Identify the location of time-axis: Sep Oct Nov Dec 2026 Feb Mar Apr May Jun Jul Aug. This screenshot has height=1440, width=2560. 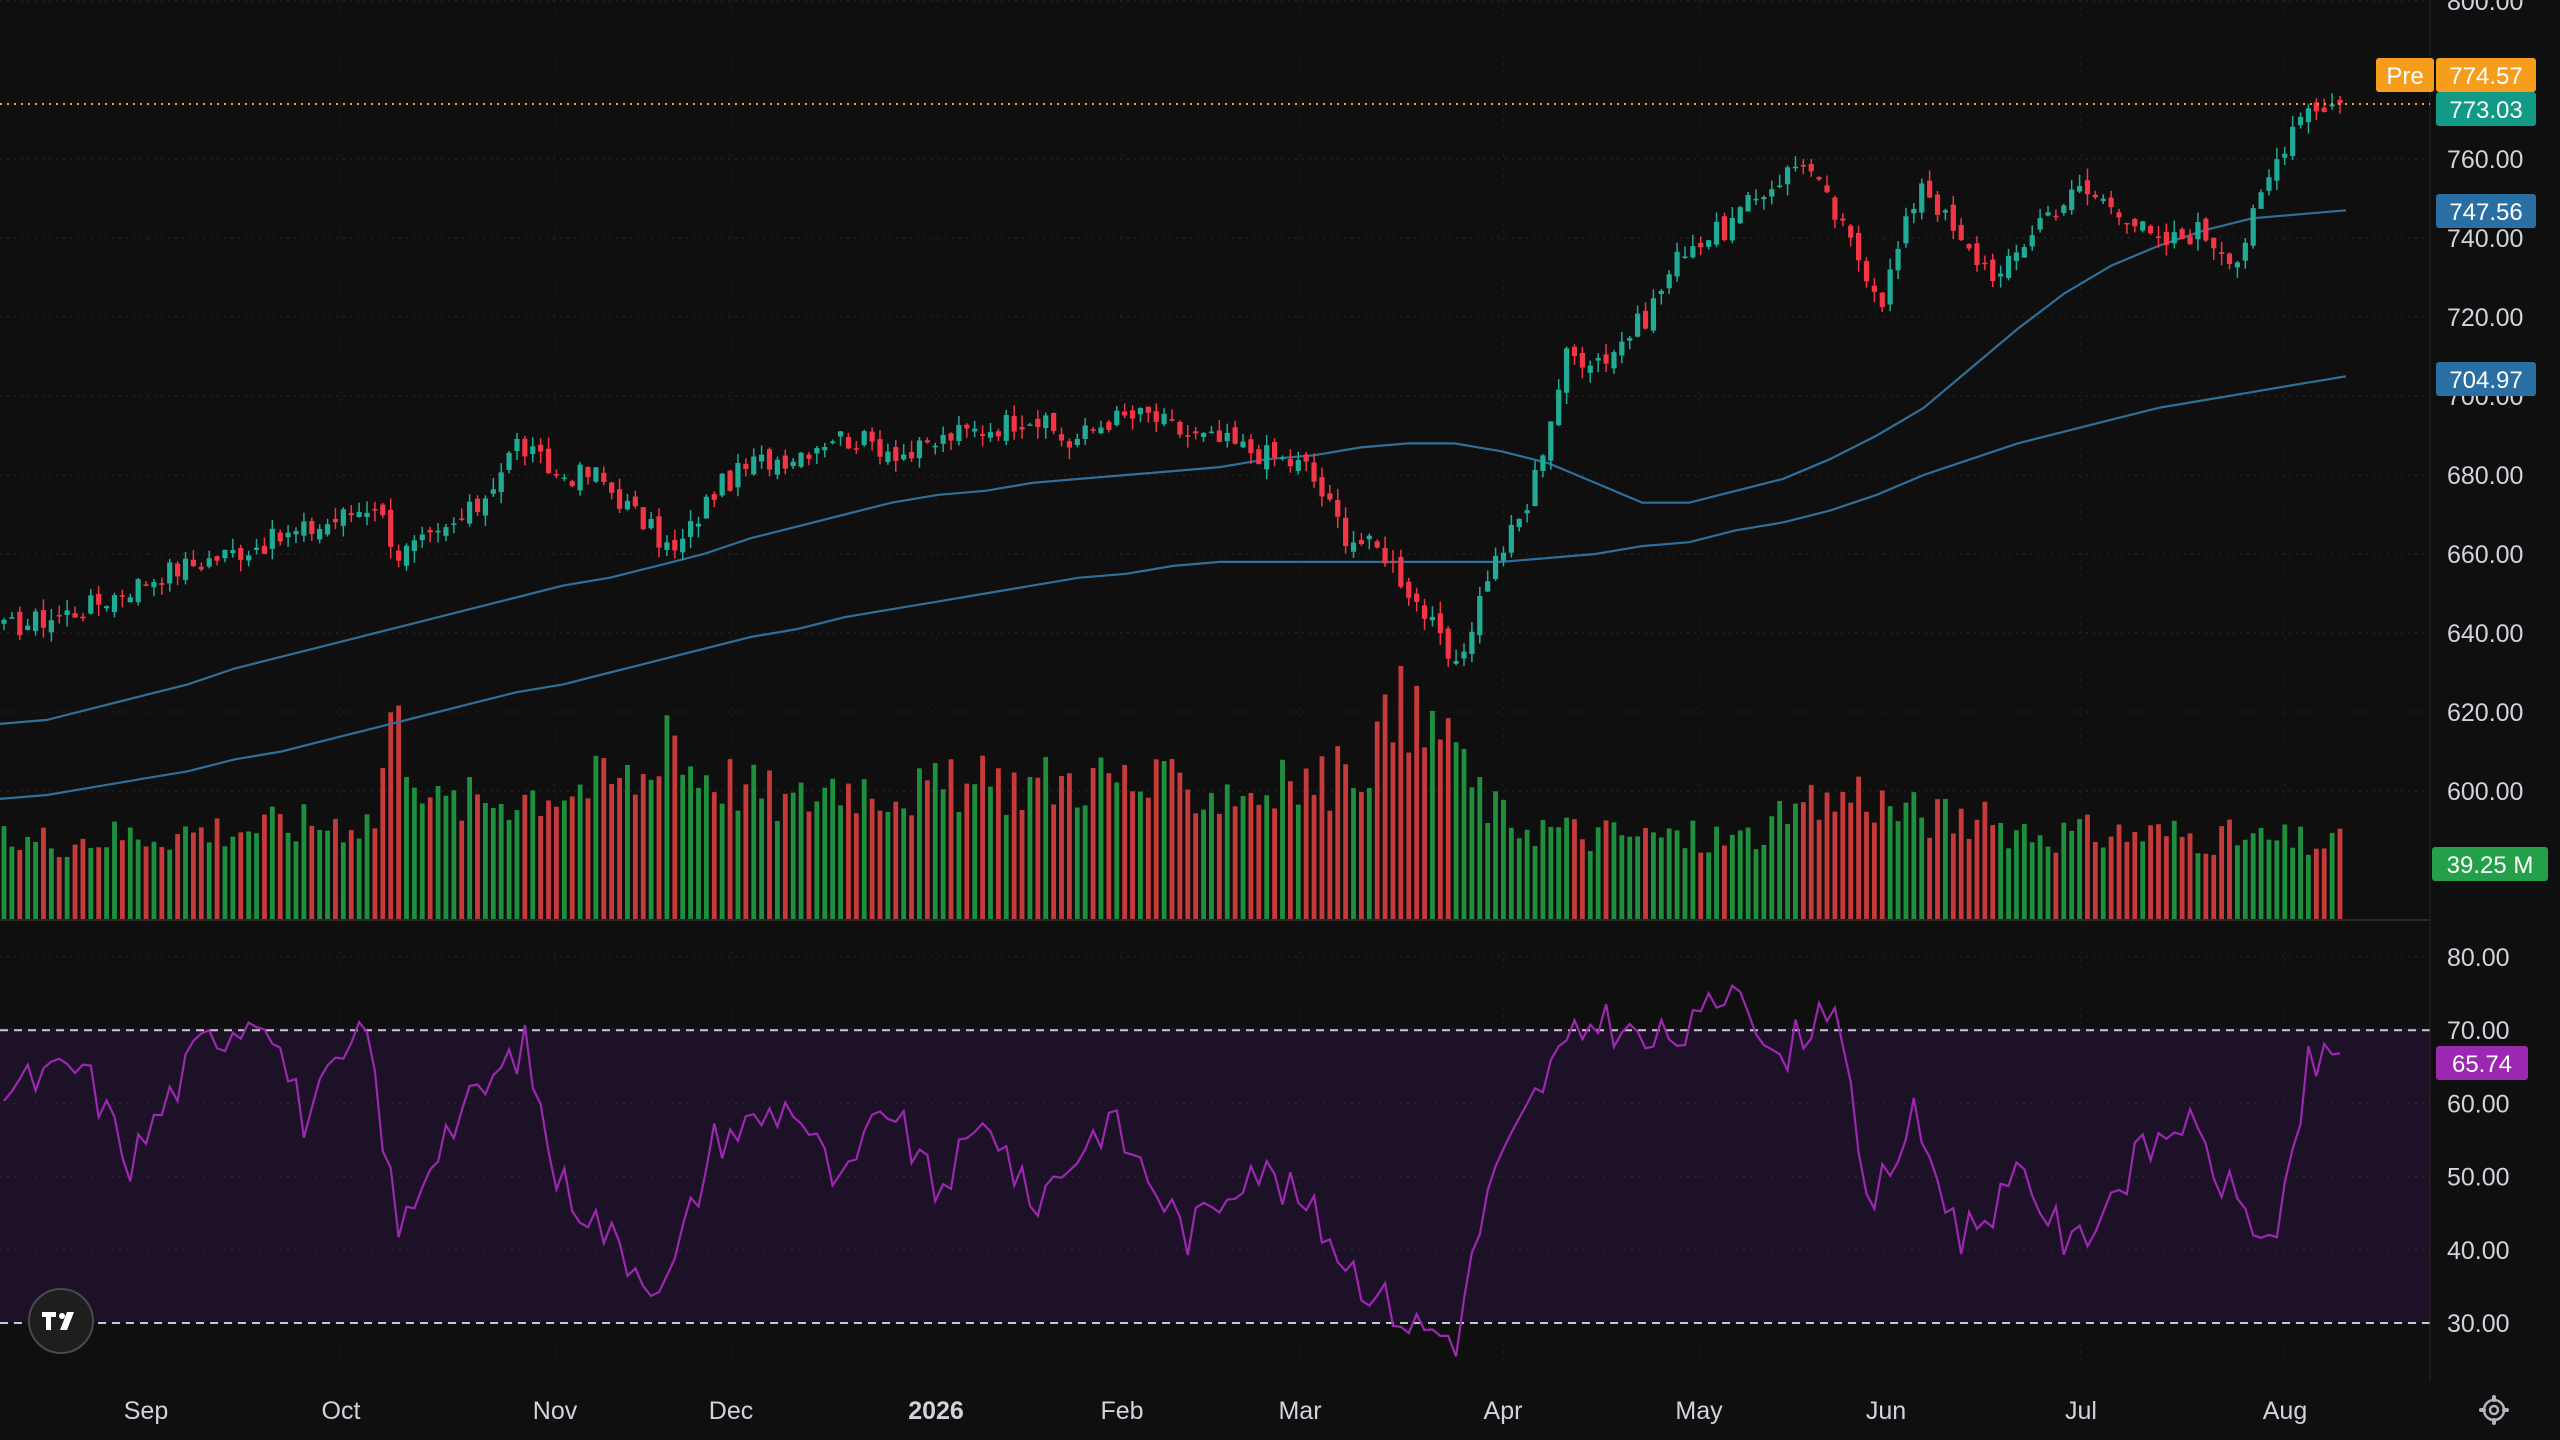
(1215, 1411).